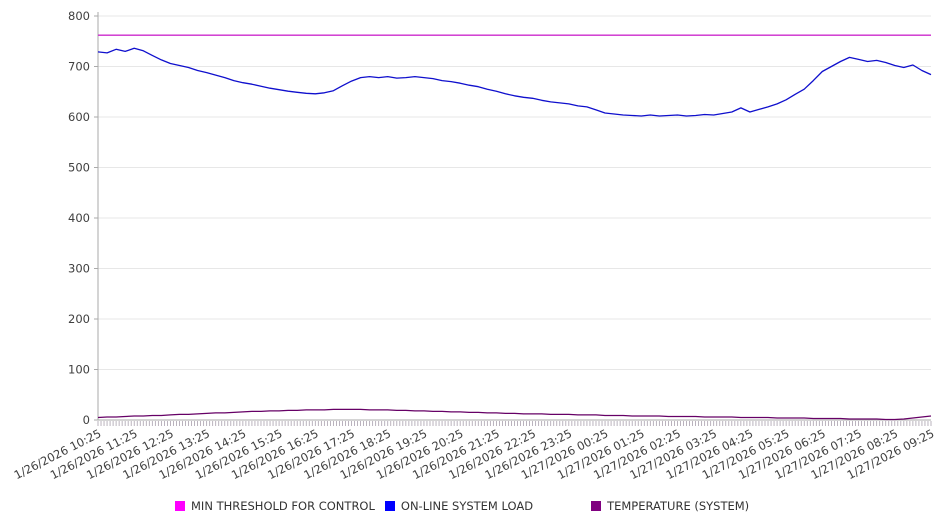 The width and height of the screenshot is (946, 526). I want to click on legend-item-temperature-system: TEMPERATURE (SYSTEM), so click(670, 506).